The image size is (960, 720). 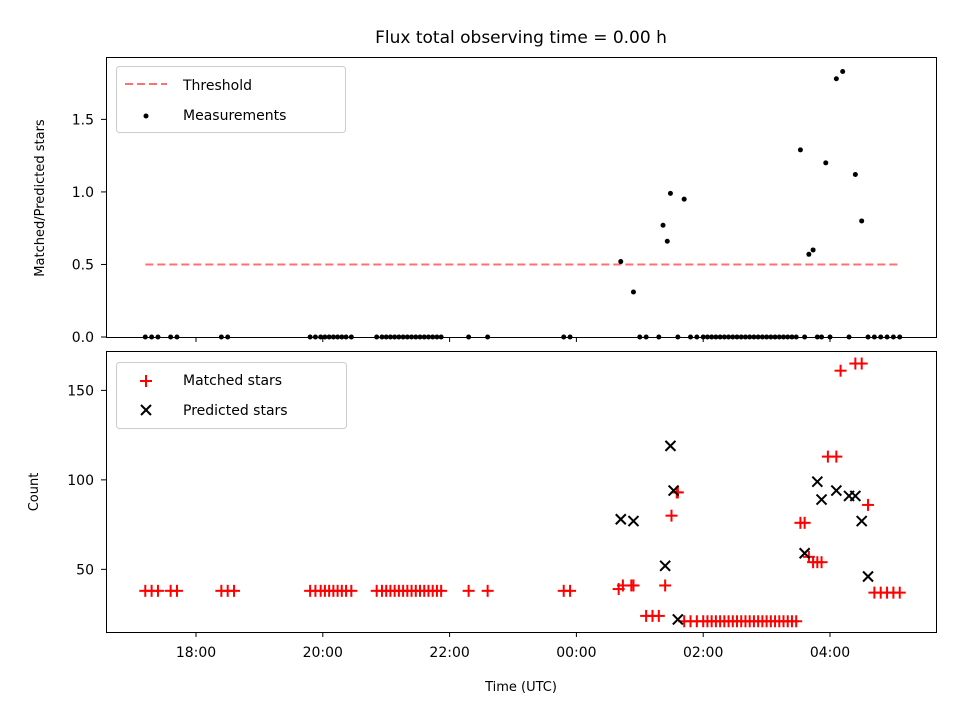 What do you see at coordinates (83, 120) in the screenshot?
I see `ratio-y-tick-label: 1.5` at bounding box center [83, 120].